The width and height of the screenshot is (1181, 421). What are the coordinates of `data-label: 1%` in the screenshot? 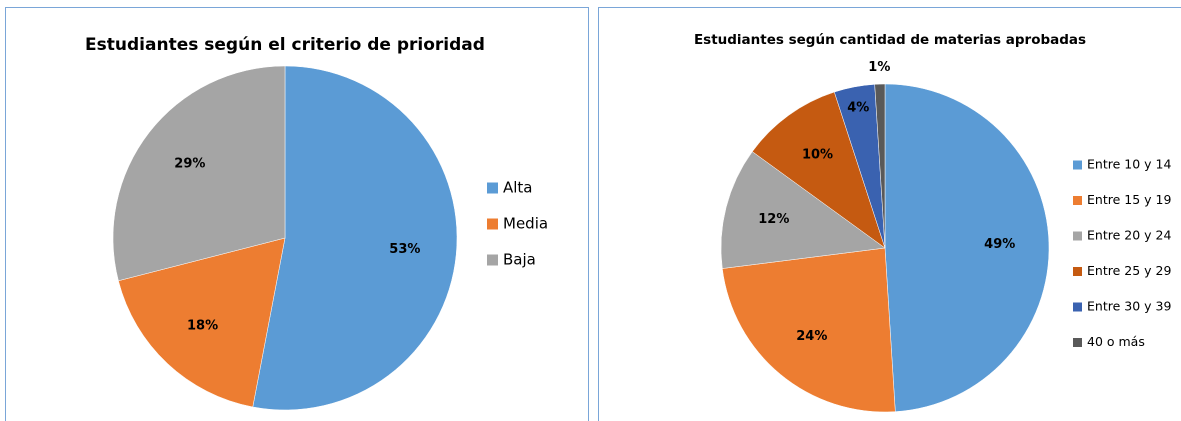 It's located at (879, 67).